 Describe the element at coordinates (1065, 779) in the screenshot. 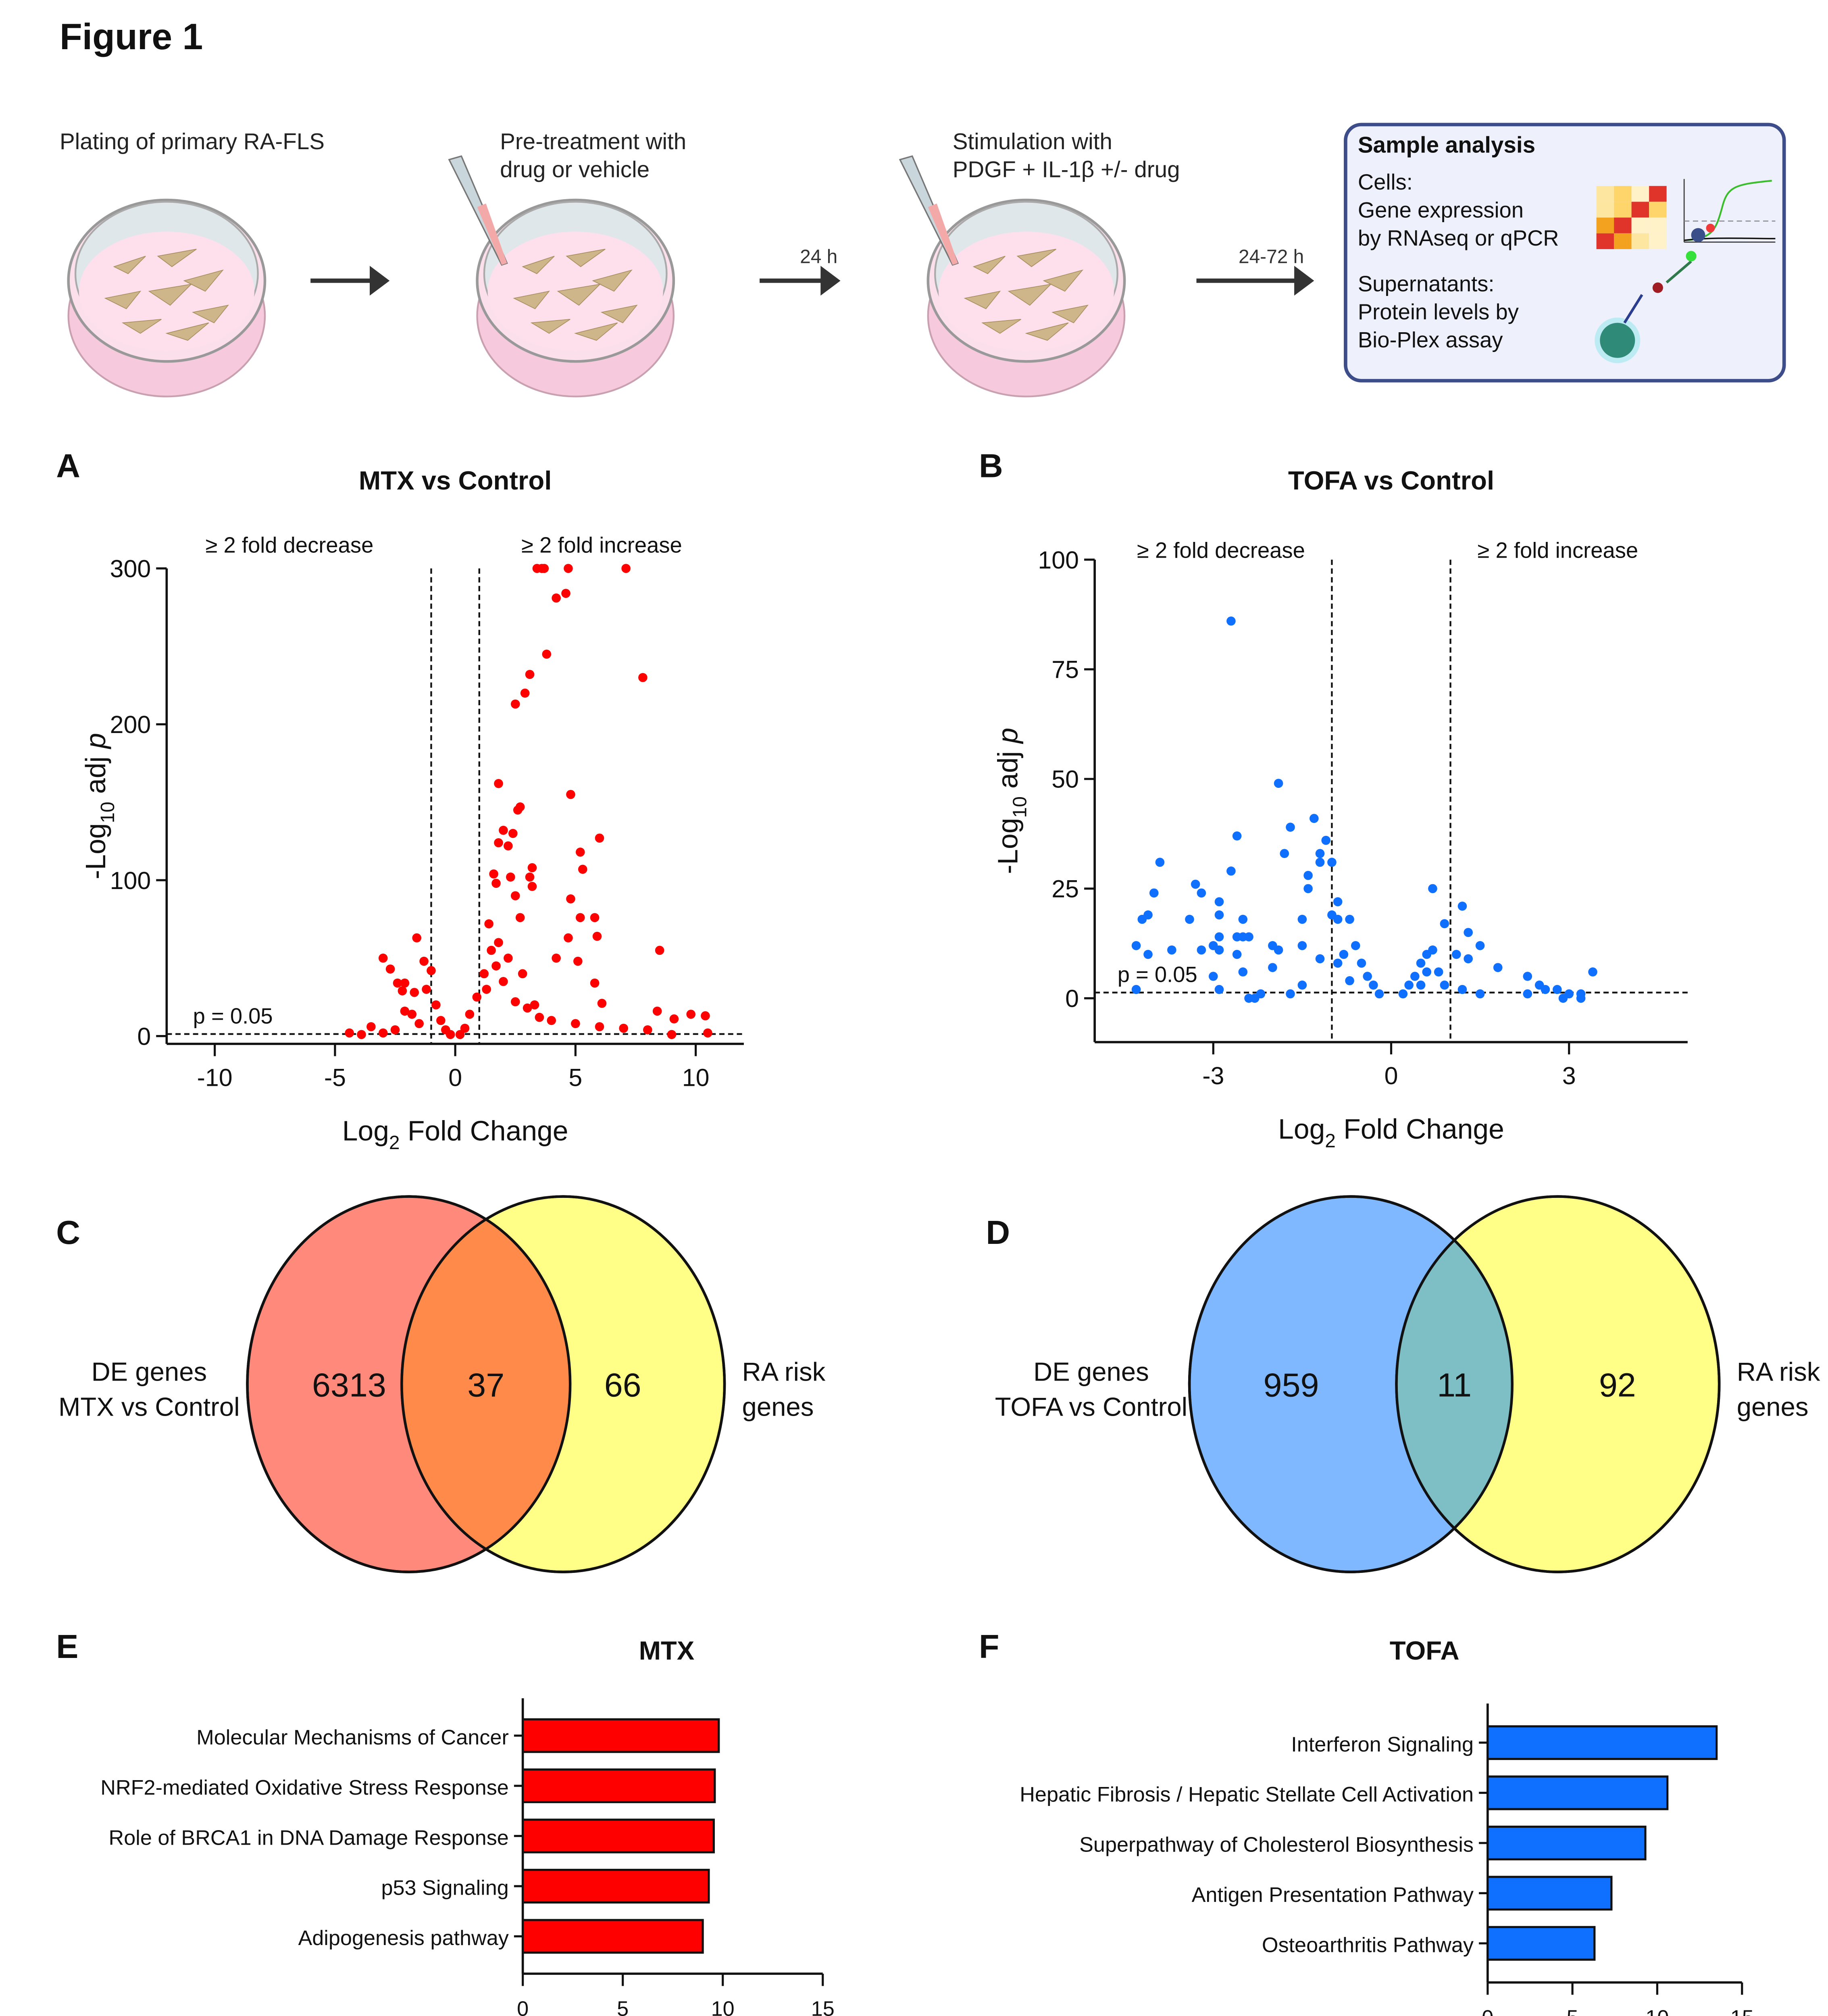

I see `y-tick-label: 50` at that location.